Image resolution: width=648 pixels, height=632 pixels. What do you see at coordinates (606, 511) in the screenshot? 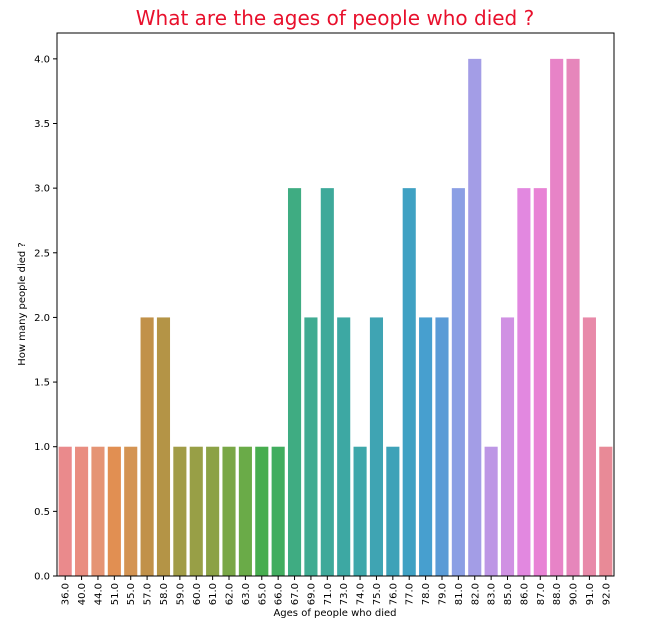
I see `bar-92.0` at bounding box center [606, 511].